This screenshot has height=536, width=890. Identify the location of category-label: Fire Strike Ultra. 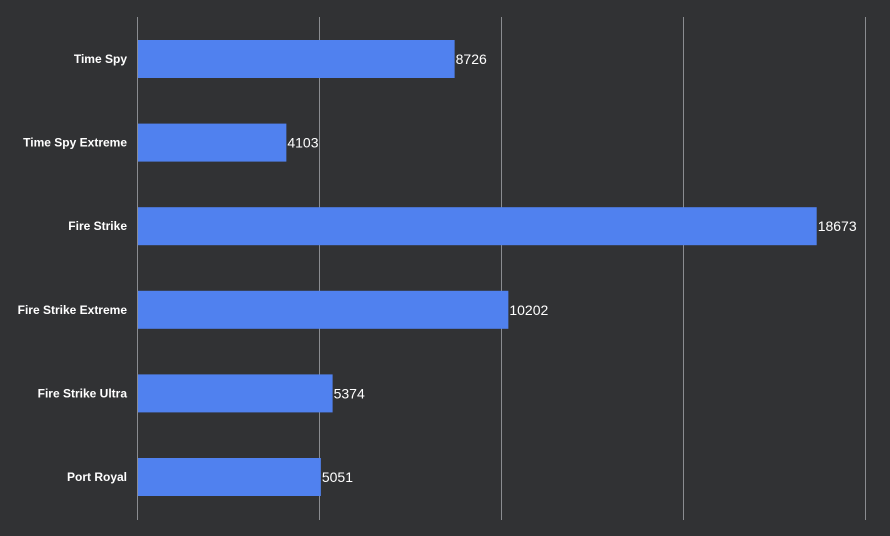
(83, 393).